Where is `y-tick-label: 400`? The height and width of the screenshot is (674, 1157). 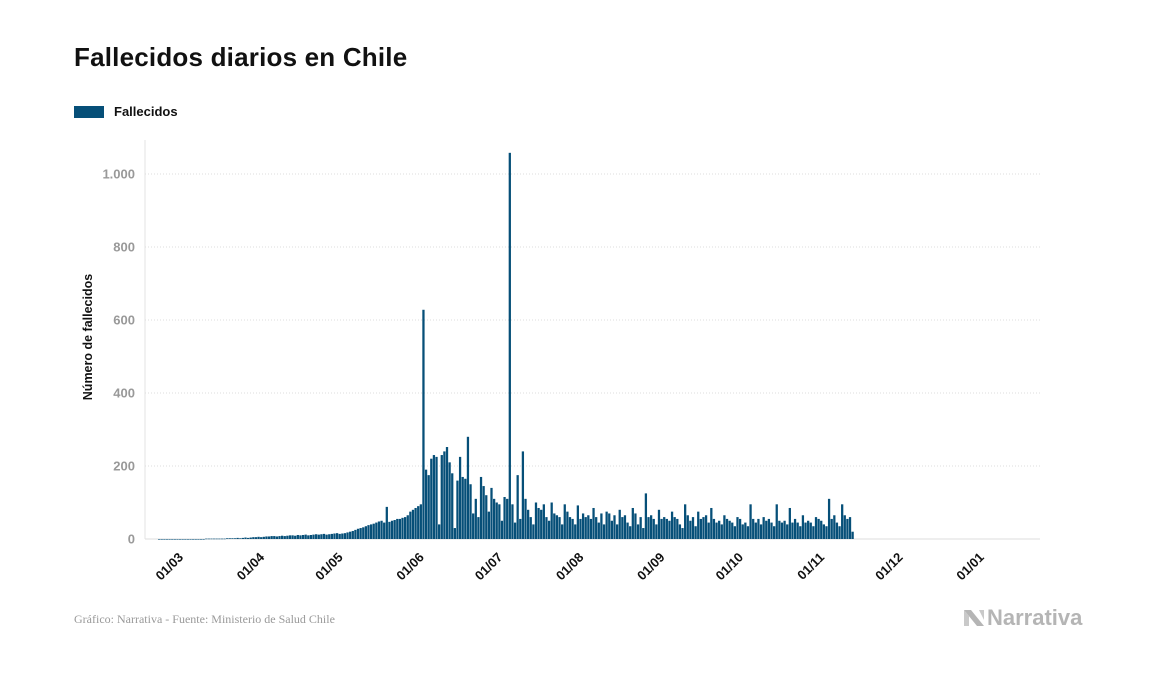
y-tick-label: 400 is located at coordinates (124, 393).